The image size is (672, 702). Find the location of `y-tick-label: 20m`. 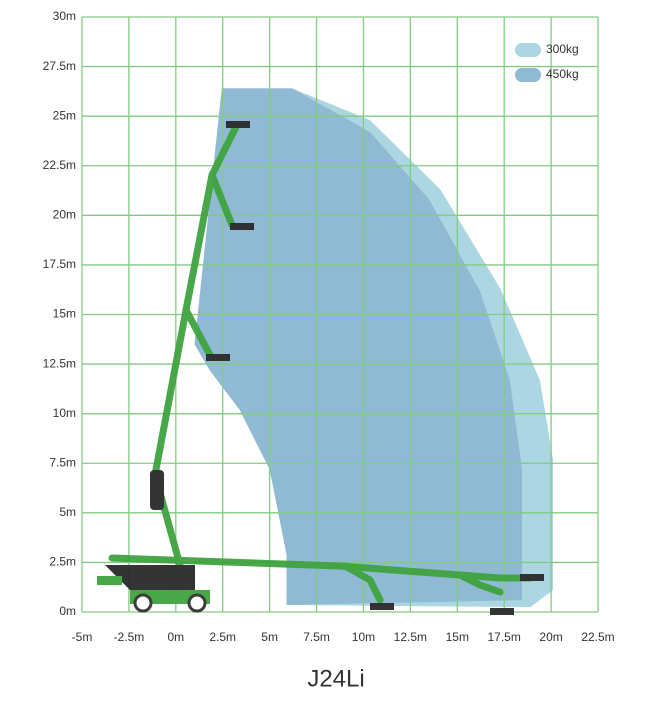

y-tick-label: 20m is located at coordinates (64, 215).